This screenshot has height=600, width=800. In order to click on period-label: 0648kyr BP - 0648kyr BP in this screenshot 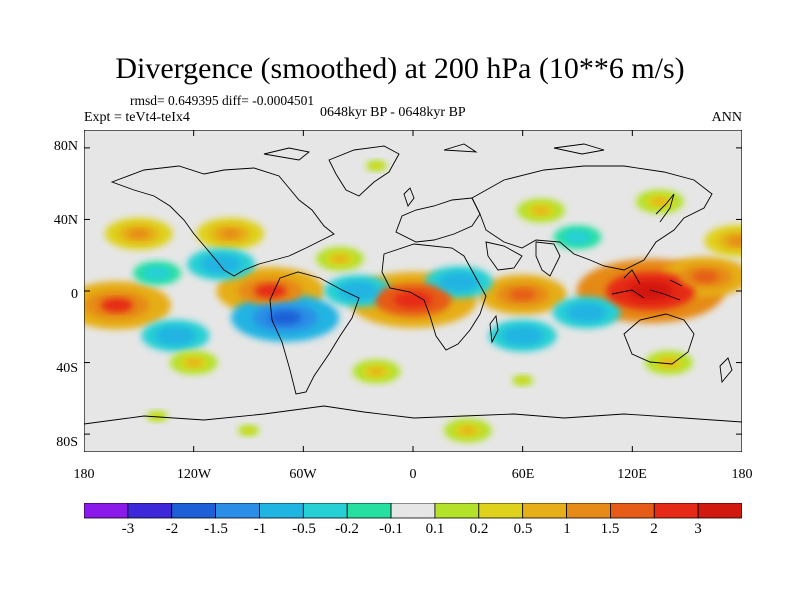, I will do `click(393, 112)`.